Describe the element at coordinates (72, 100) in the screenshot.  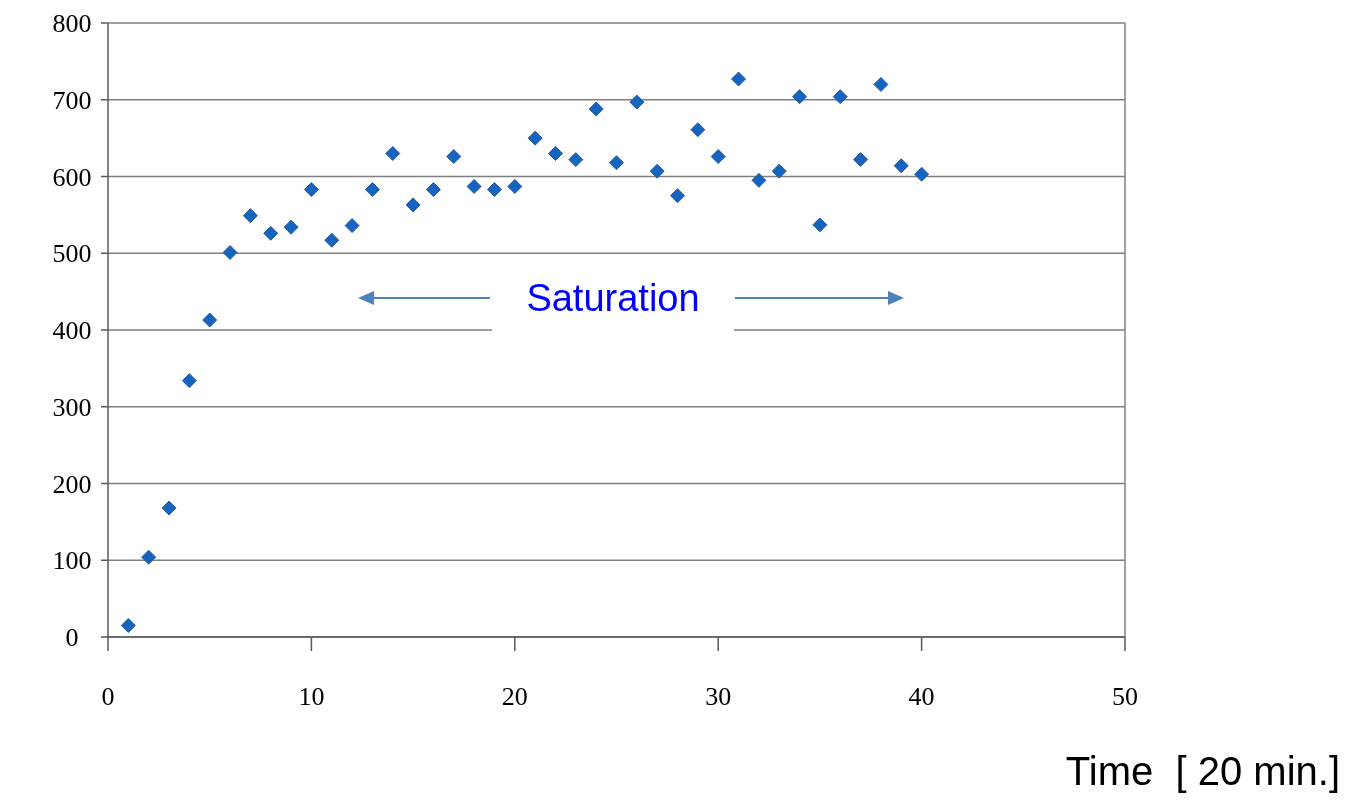
I see `y-tick-label: 700` at that location.